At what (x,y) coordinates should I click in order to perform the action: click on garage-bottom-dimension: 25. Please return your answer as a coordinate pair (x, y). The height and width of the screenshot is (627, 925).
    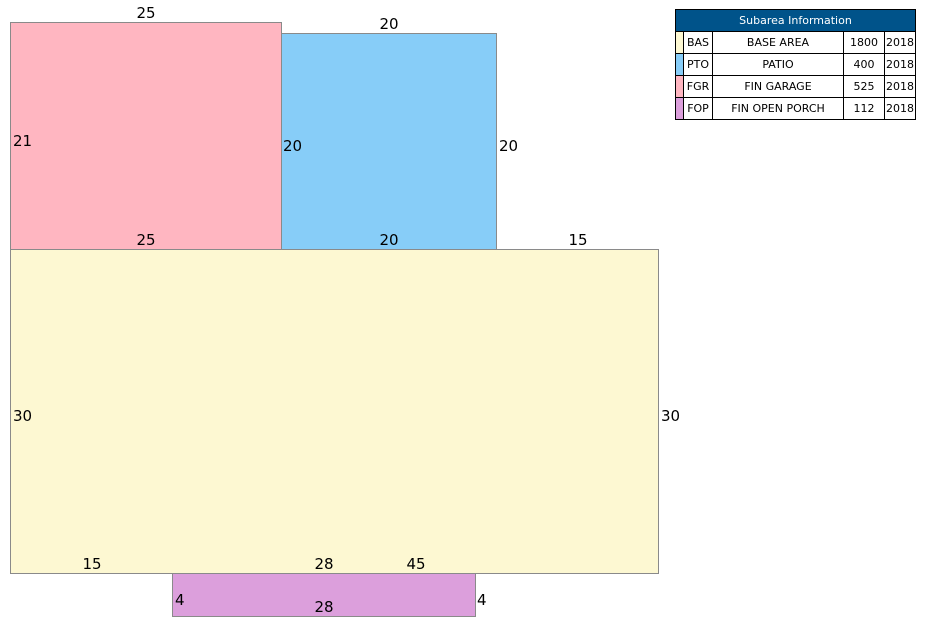
    Looking at the image, I should click on (146, 240).